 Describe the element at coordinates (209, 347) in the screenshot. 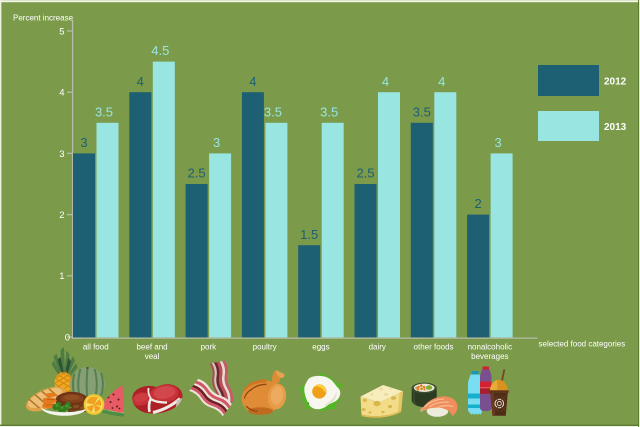

I see `svg-text: pork` at that location.